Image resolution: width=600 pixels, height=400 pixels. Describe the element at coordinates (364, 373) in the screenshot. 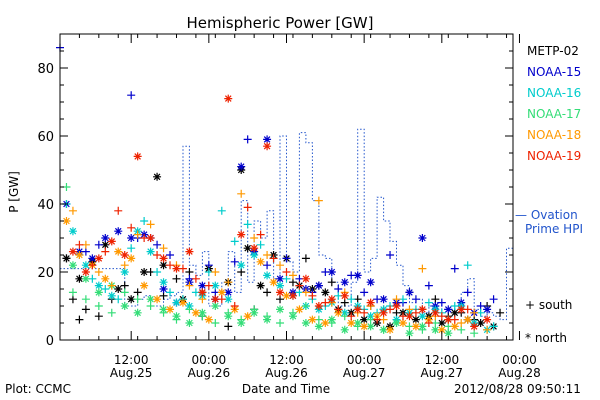

I see `x-tick-date: Aug.27` at that location.